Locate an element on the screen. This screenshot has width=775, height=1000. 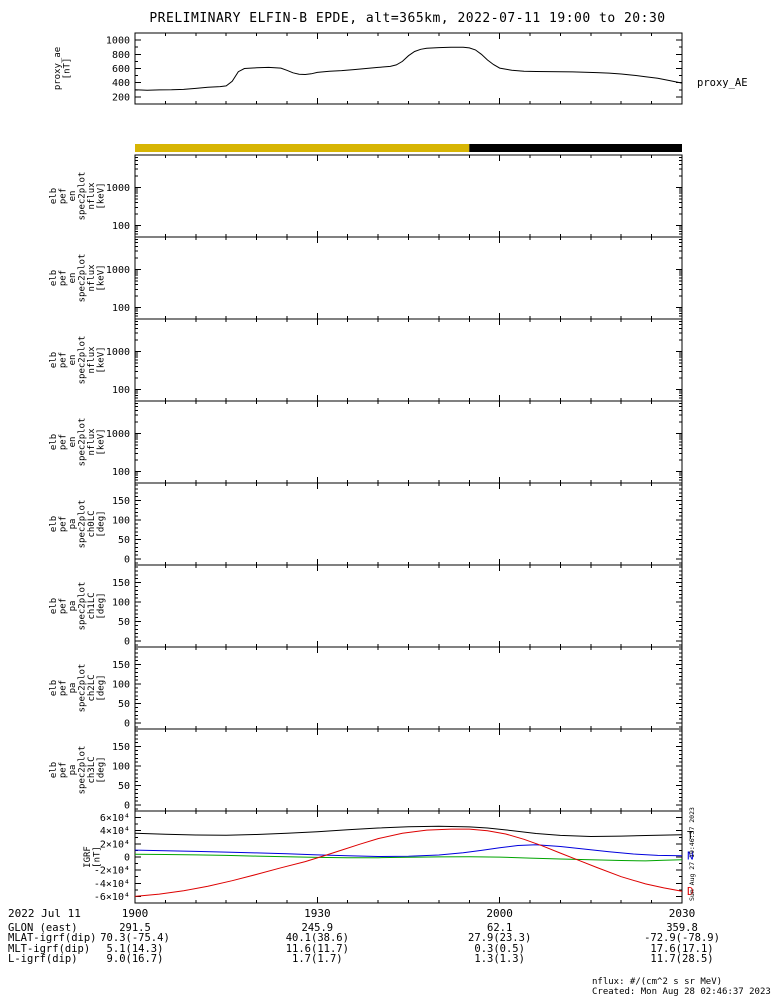
y-axis-label-line: ch3LC is located at coordinates (92, 769).